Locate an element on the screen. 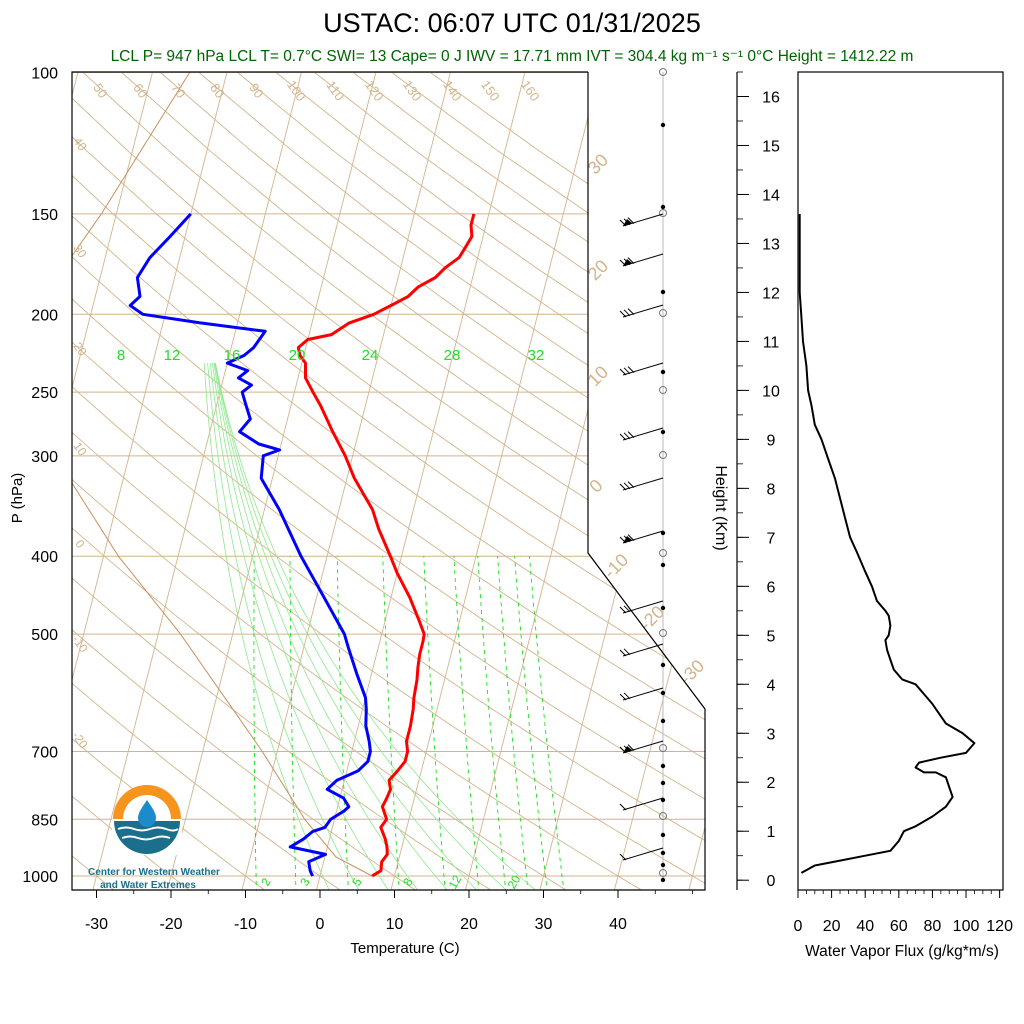 The width and height of the screenshot is (1024, 1024). y-tick-label: 700 is located at coordinates (44, 753).